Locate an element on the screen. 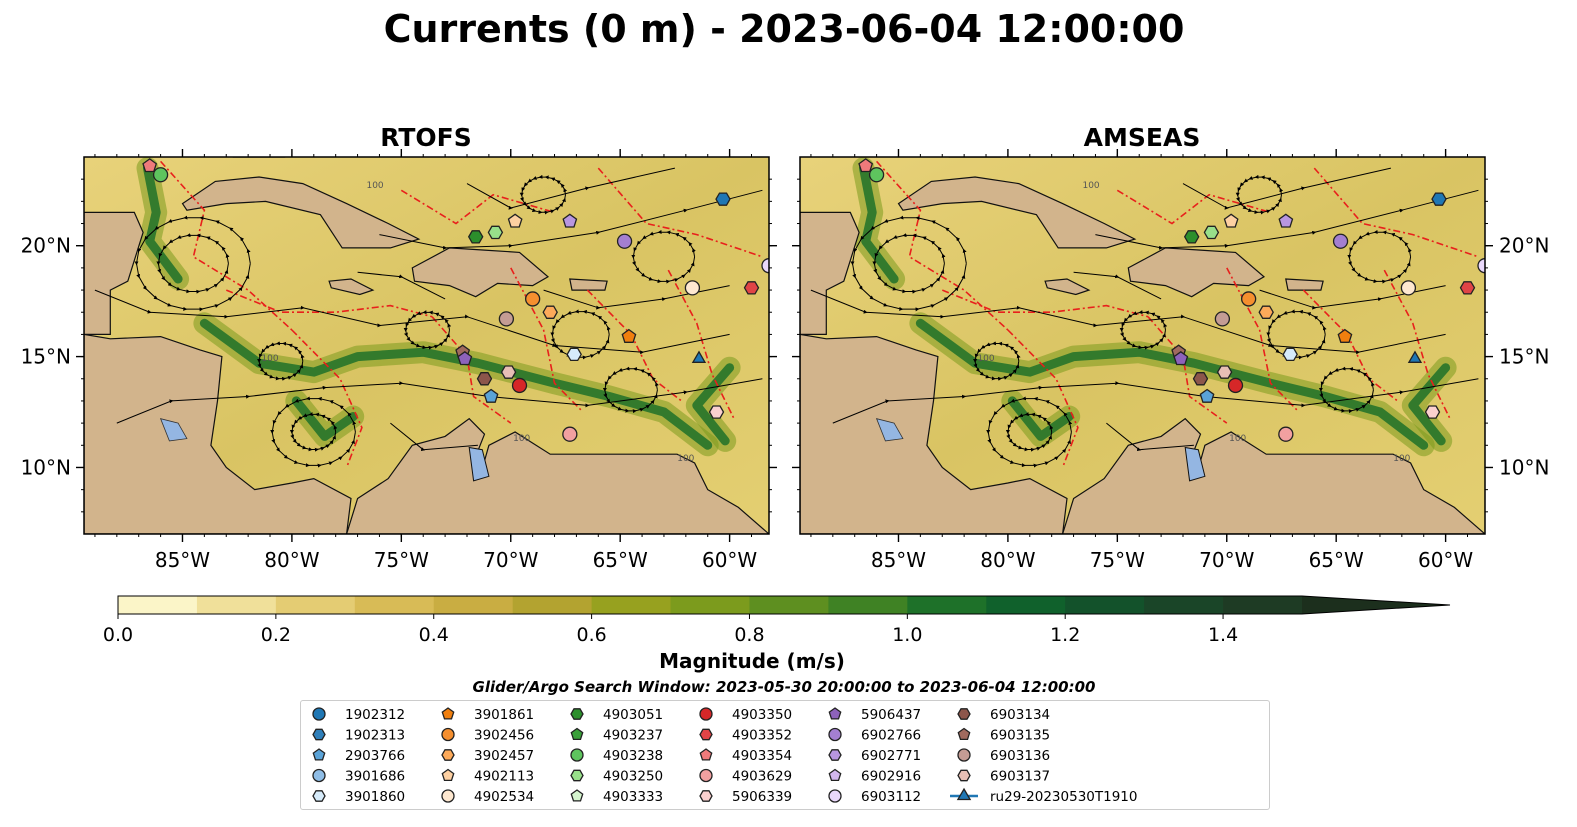 This screenshot has height=827, width=1577. rtofs-ytick-label: 20°N is located at coordinates (46, 246).